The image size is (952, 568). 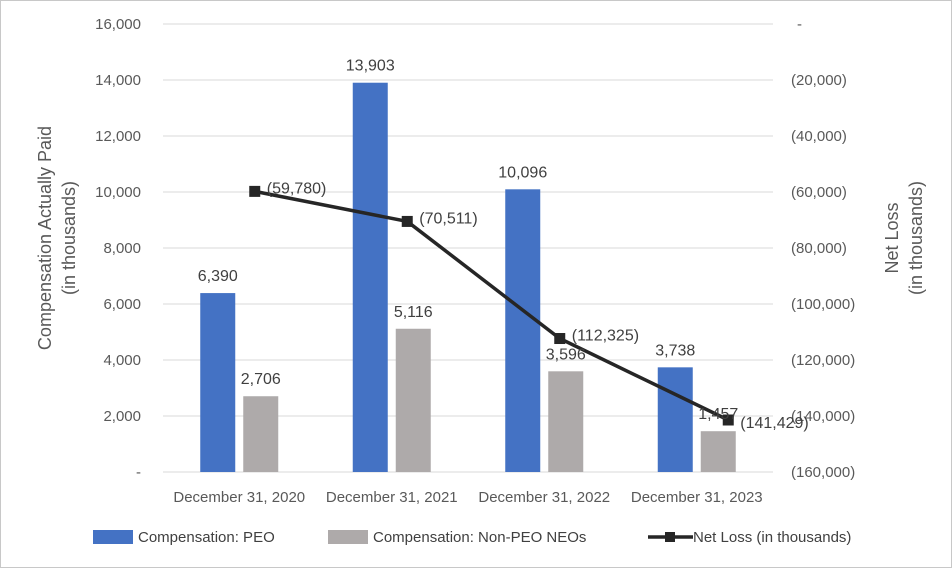 I want to click on y-right-tick-label: (160,000), so click(x=823, y=472).